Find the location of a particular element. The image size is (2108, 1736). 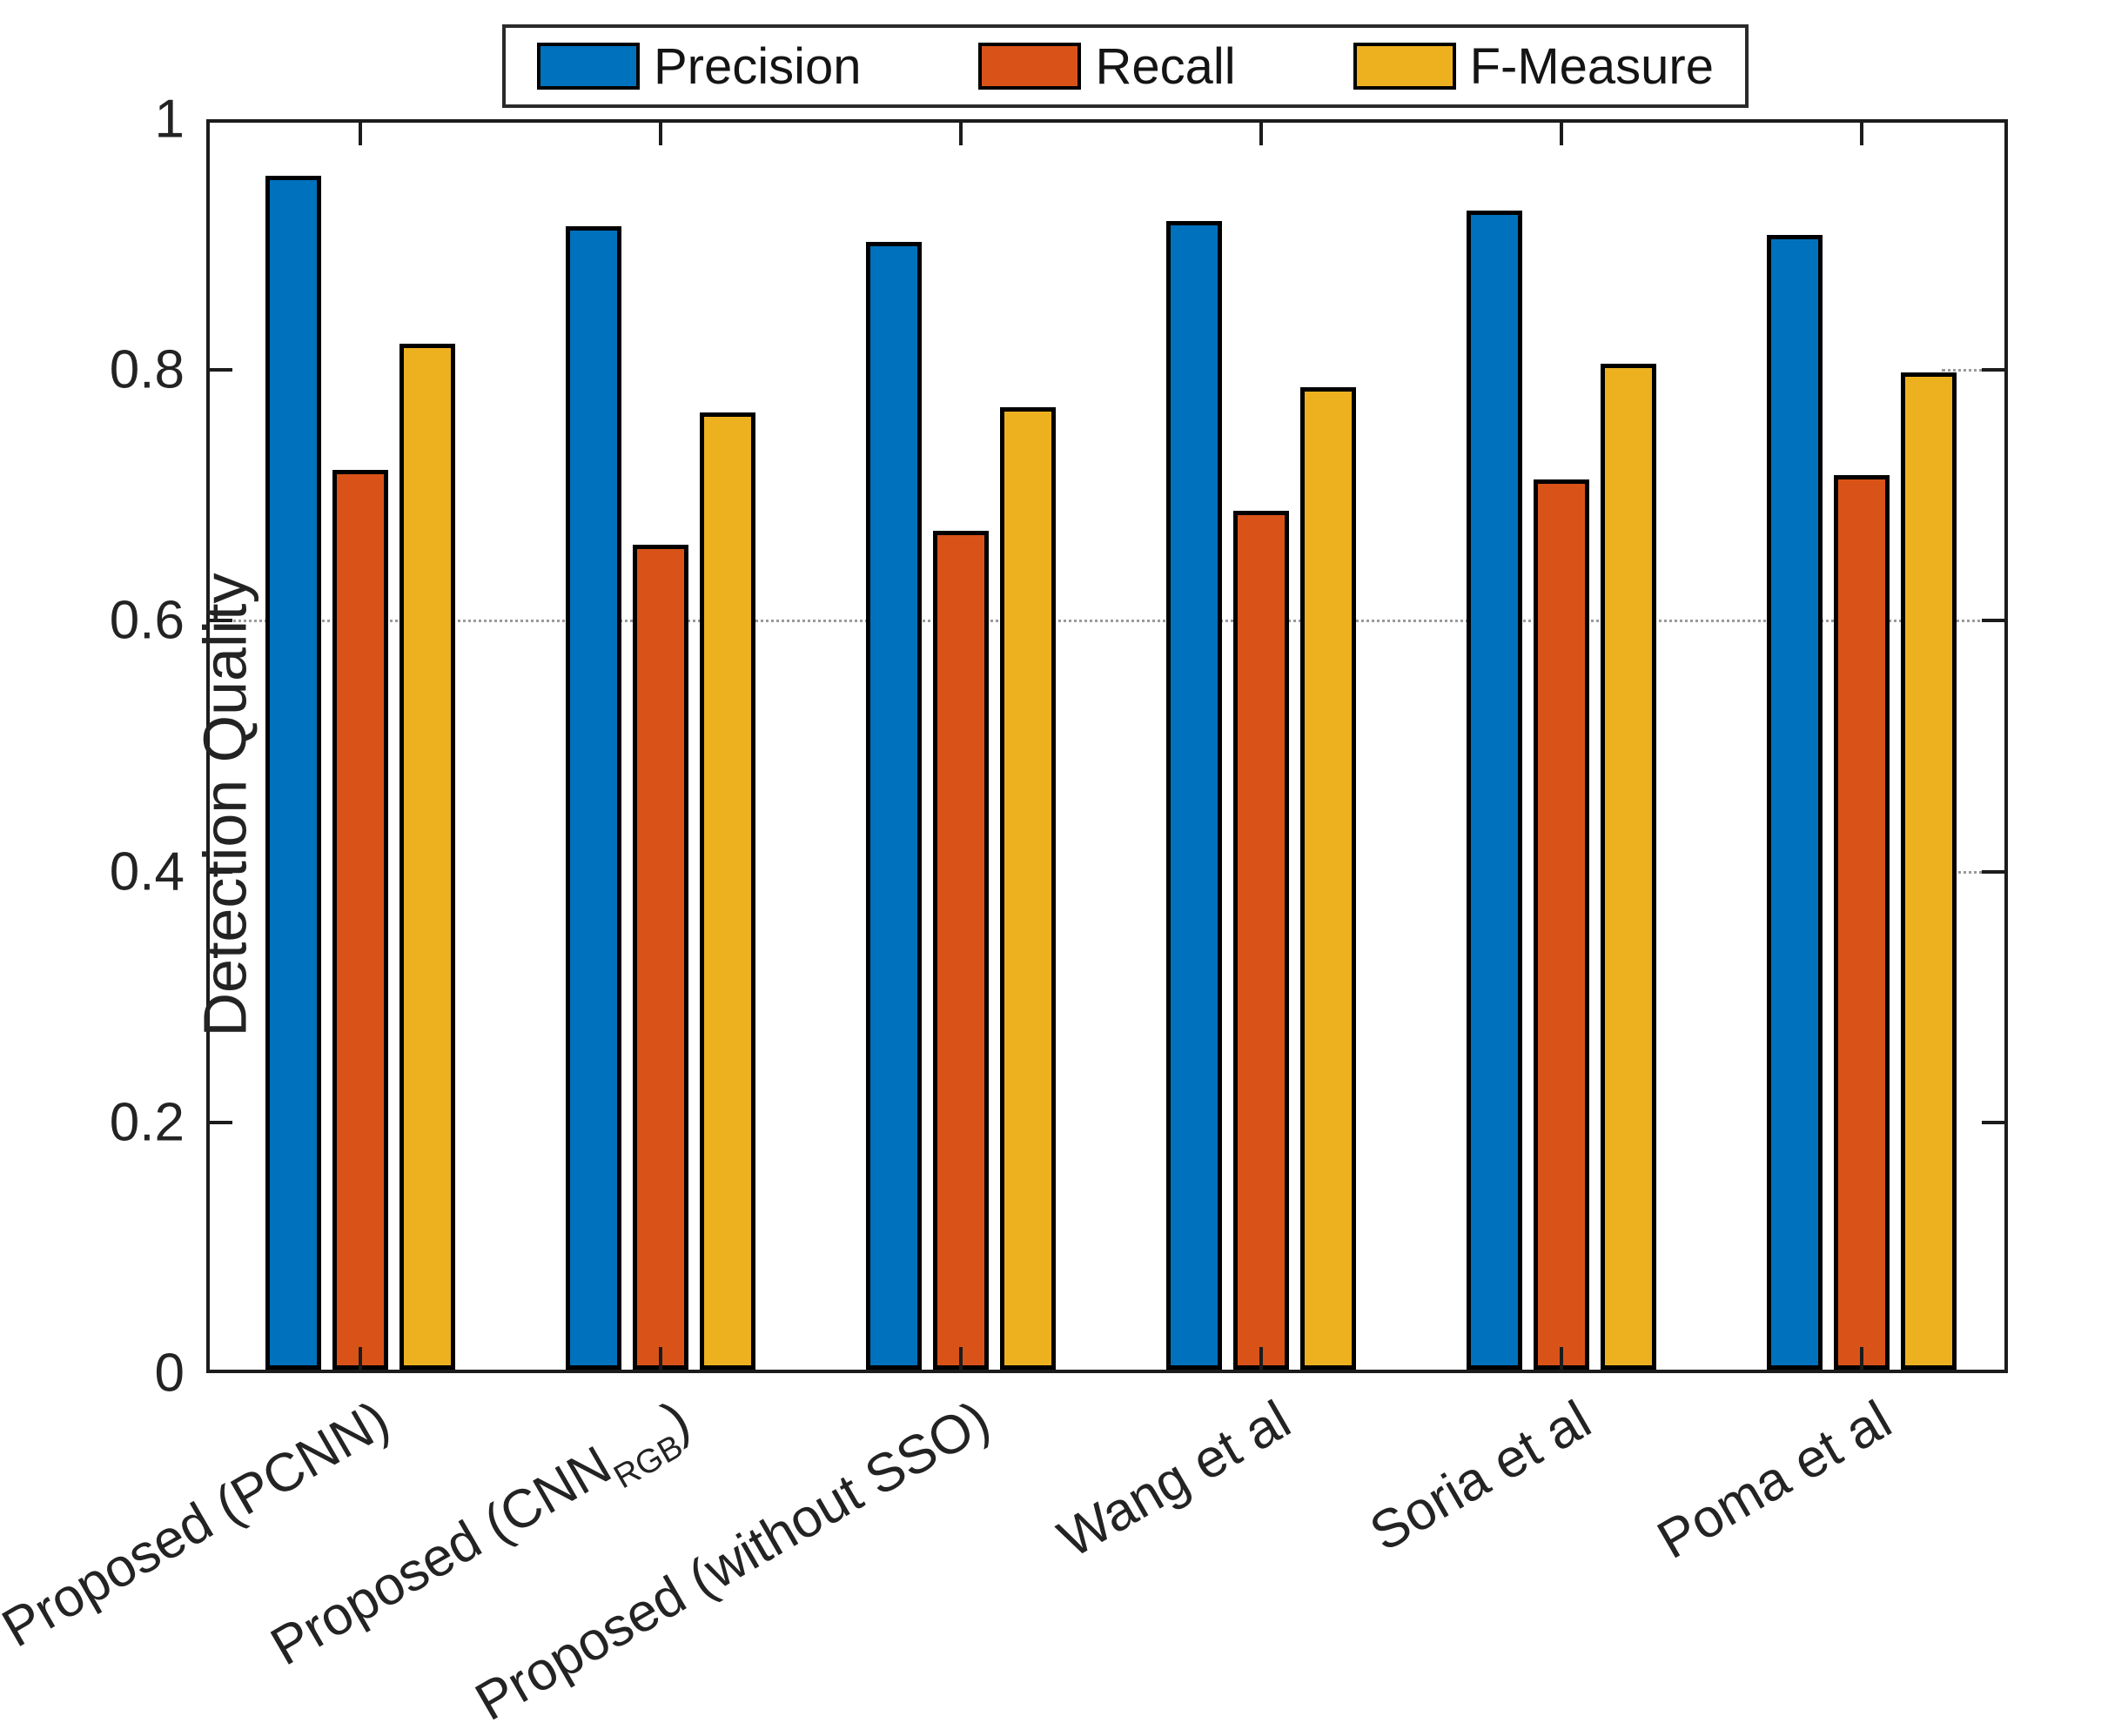

y-tick-label: 0.2 is located at coordinates (147, 1122).